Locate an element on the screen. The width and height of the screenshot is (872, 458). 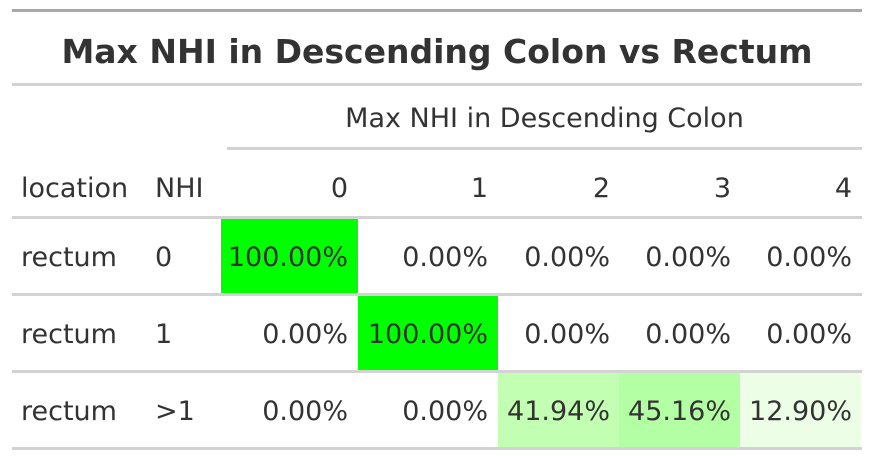
title-divider is located at coordinates (437, 84).